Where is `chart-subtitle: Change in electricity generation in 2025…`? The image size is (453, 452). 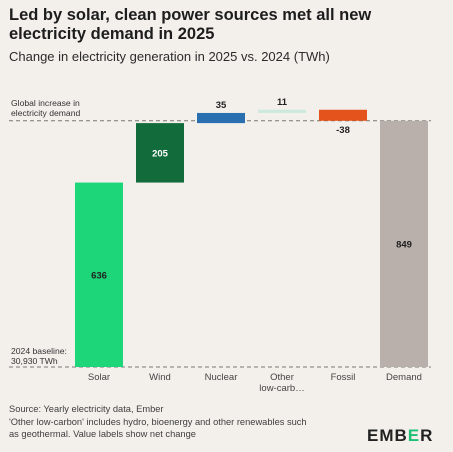
chart-subtitle: Change in electricity generation in 2025… is located at coordinates (169, 56).